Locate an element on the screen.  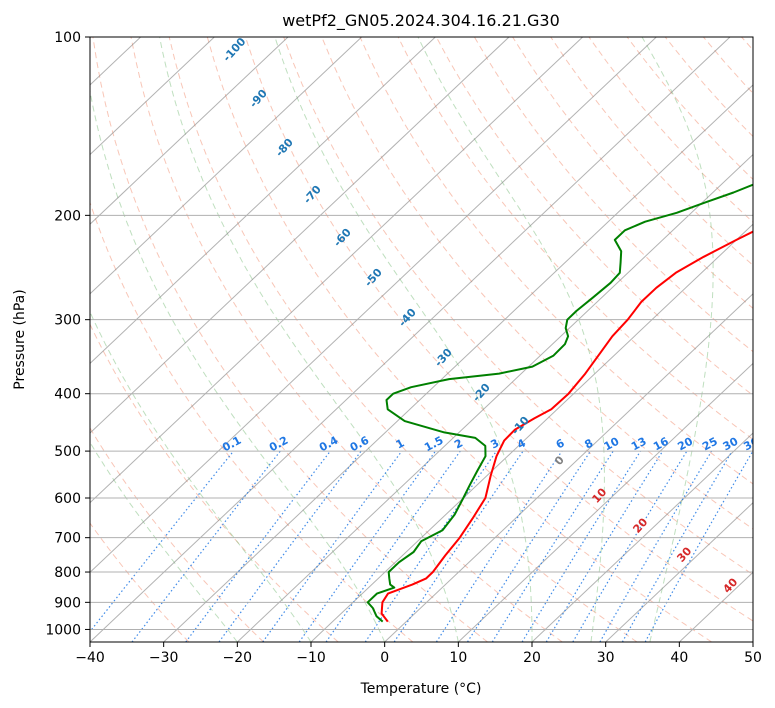
dry-adiabat-label: -10 is located at coordinates (520, 426).